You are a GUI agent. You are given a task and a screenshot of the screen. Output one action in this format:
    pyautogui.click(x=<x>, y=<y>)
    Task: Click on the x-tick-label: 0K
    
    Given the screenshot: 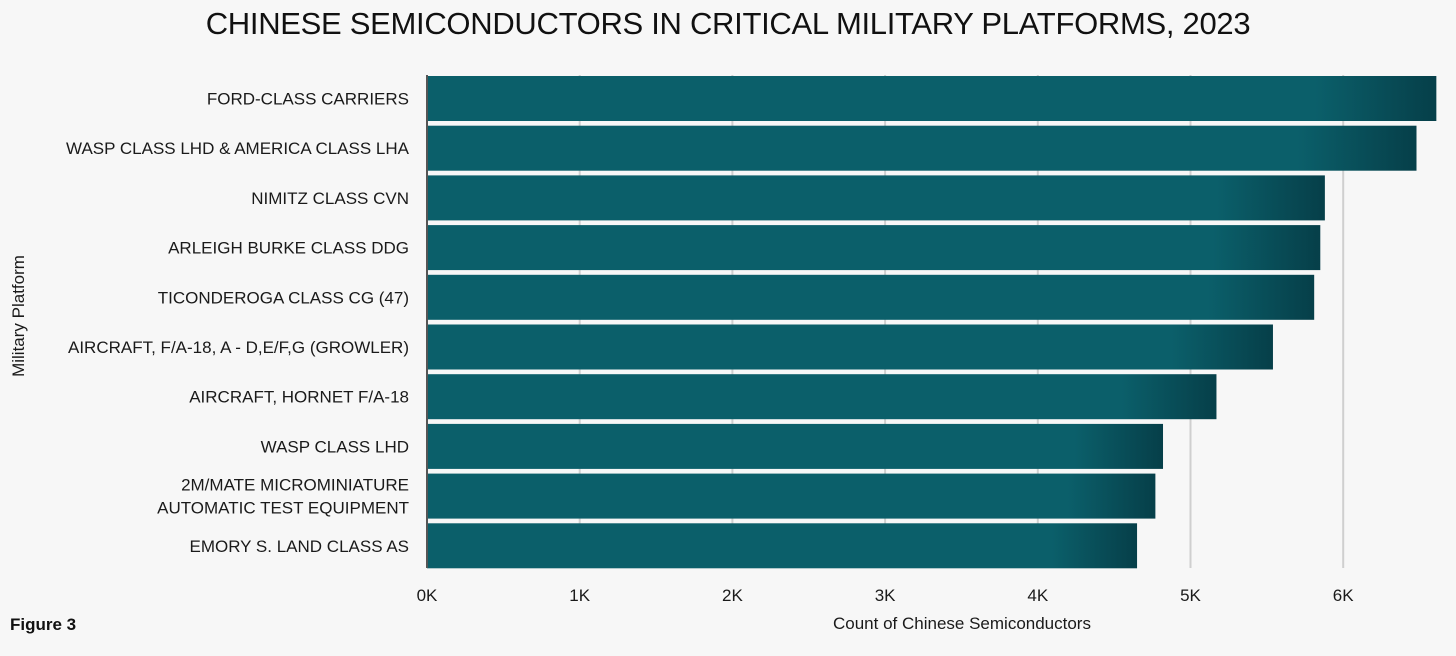 What is the action you would take?
    pyautogui.click(x=427, y=595)
    